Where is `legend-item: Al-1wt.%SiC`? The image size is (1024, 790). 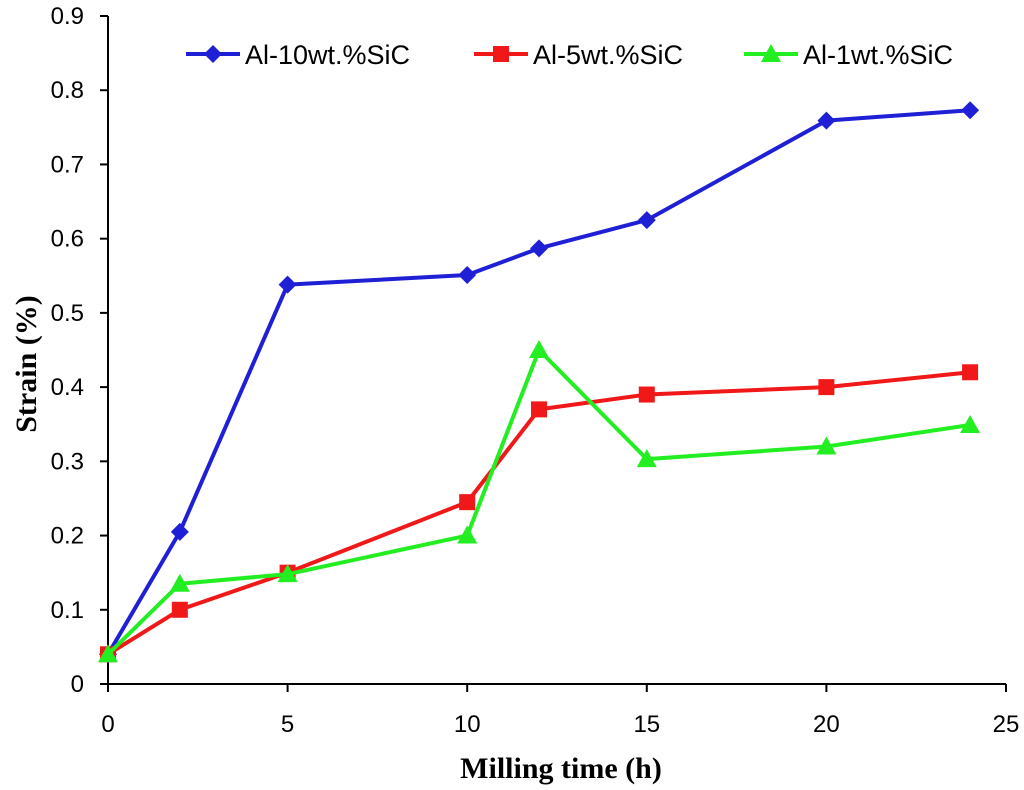 legend-item: Al-1wt.%SiC is located at coordinates (848, 55).